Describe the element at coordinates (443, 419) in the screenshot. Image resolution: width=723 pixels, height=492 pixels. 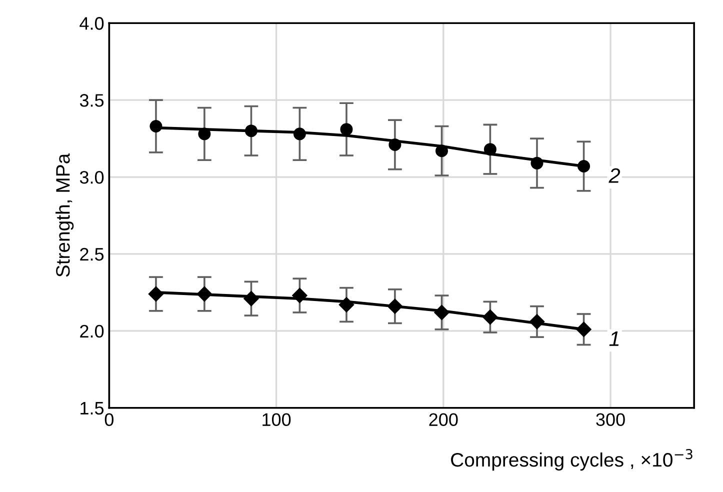
I see `x-tick-label: 200` at that location.